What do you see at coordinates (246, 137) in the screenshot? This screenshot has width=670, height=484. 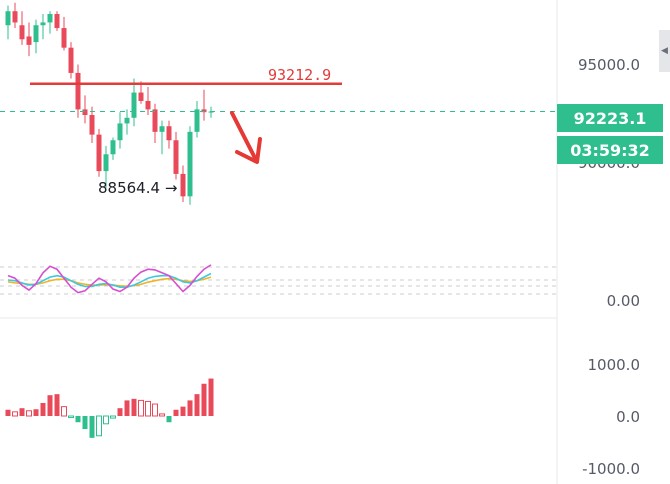 I see `down-arrow-drawing` at bounding box center [246, 137].